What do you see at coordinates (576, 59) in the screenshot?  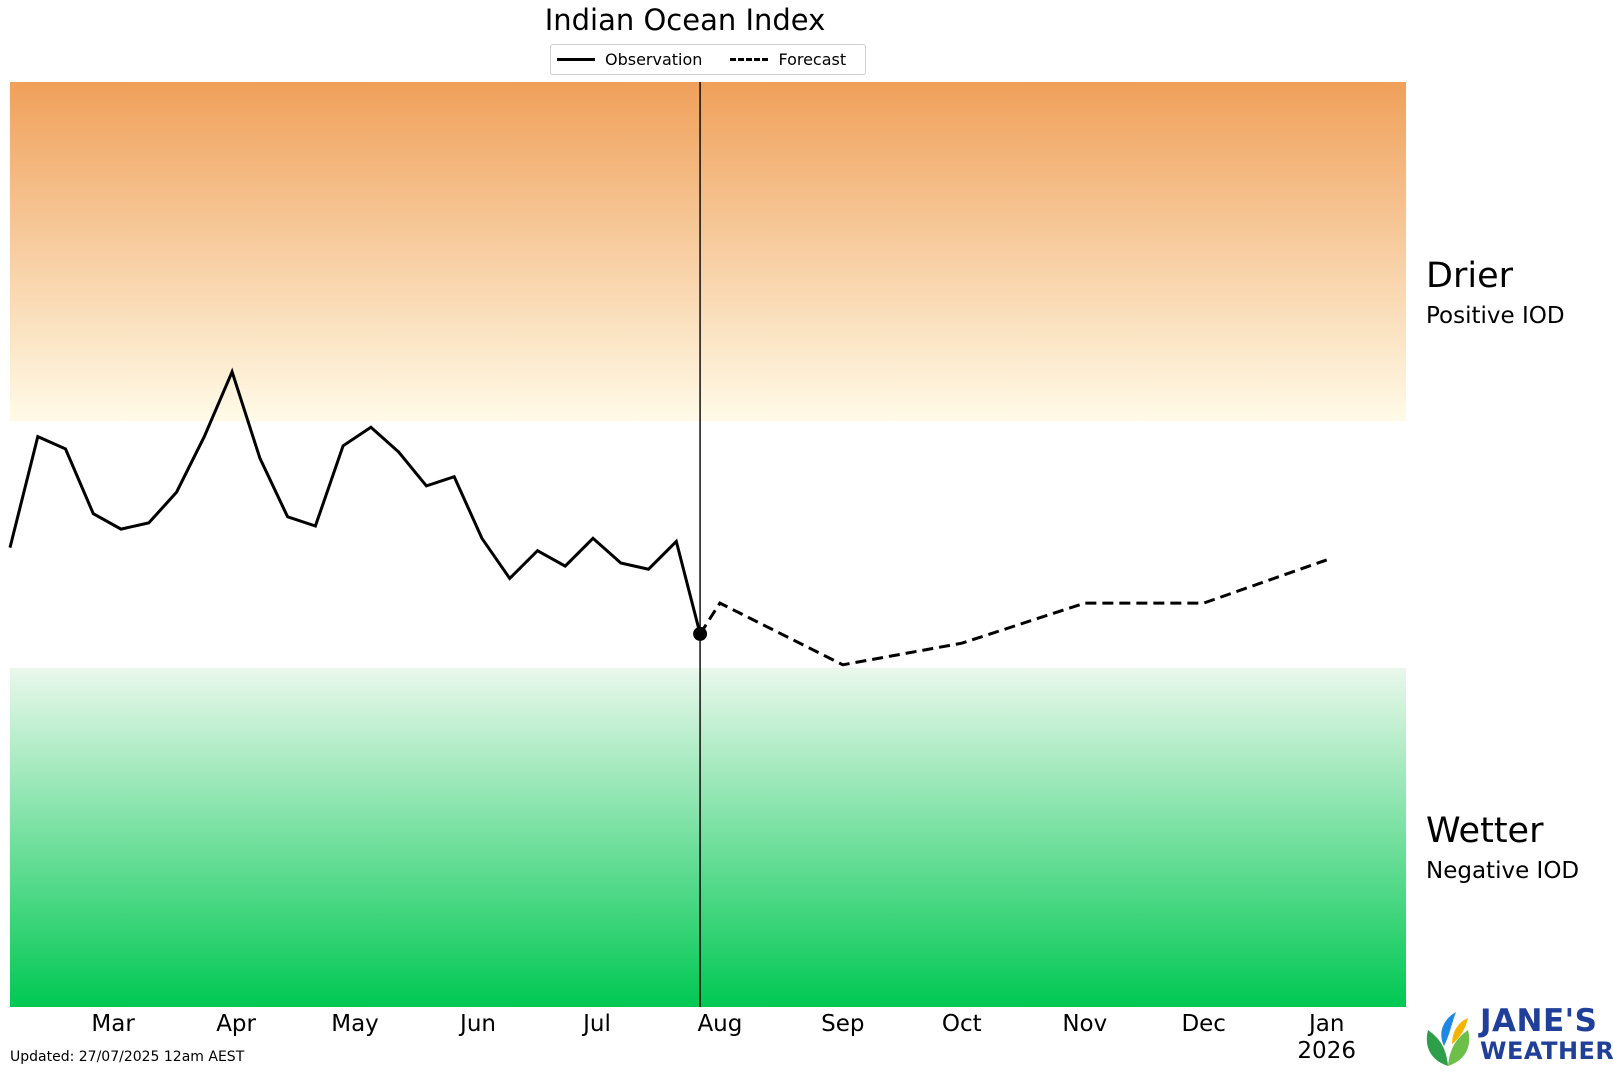 I see `legend-swatch-solid` at bounding box center [576, 59].